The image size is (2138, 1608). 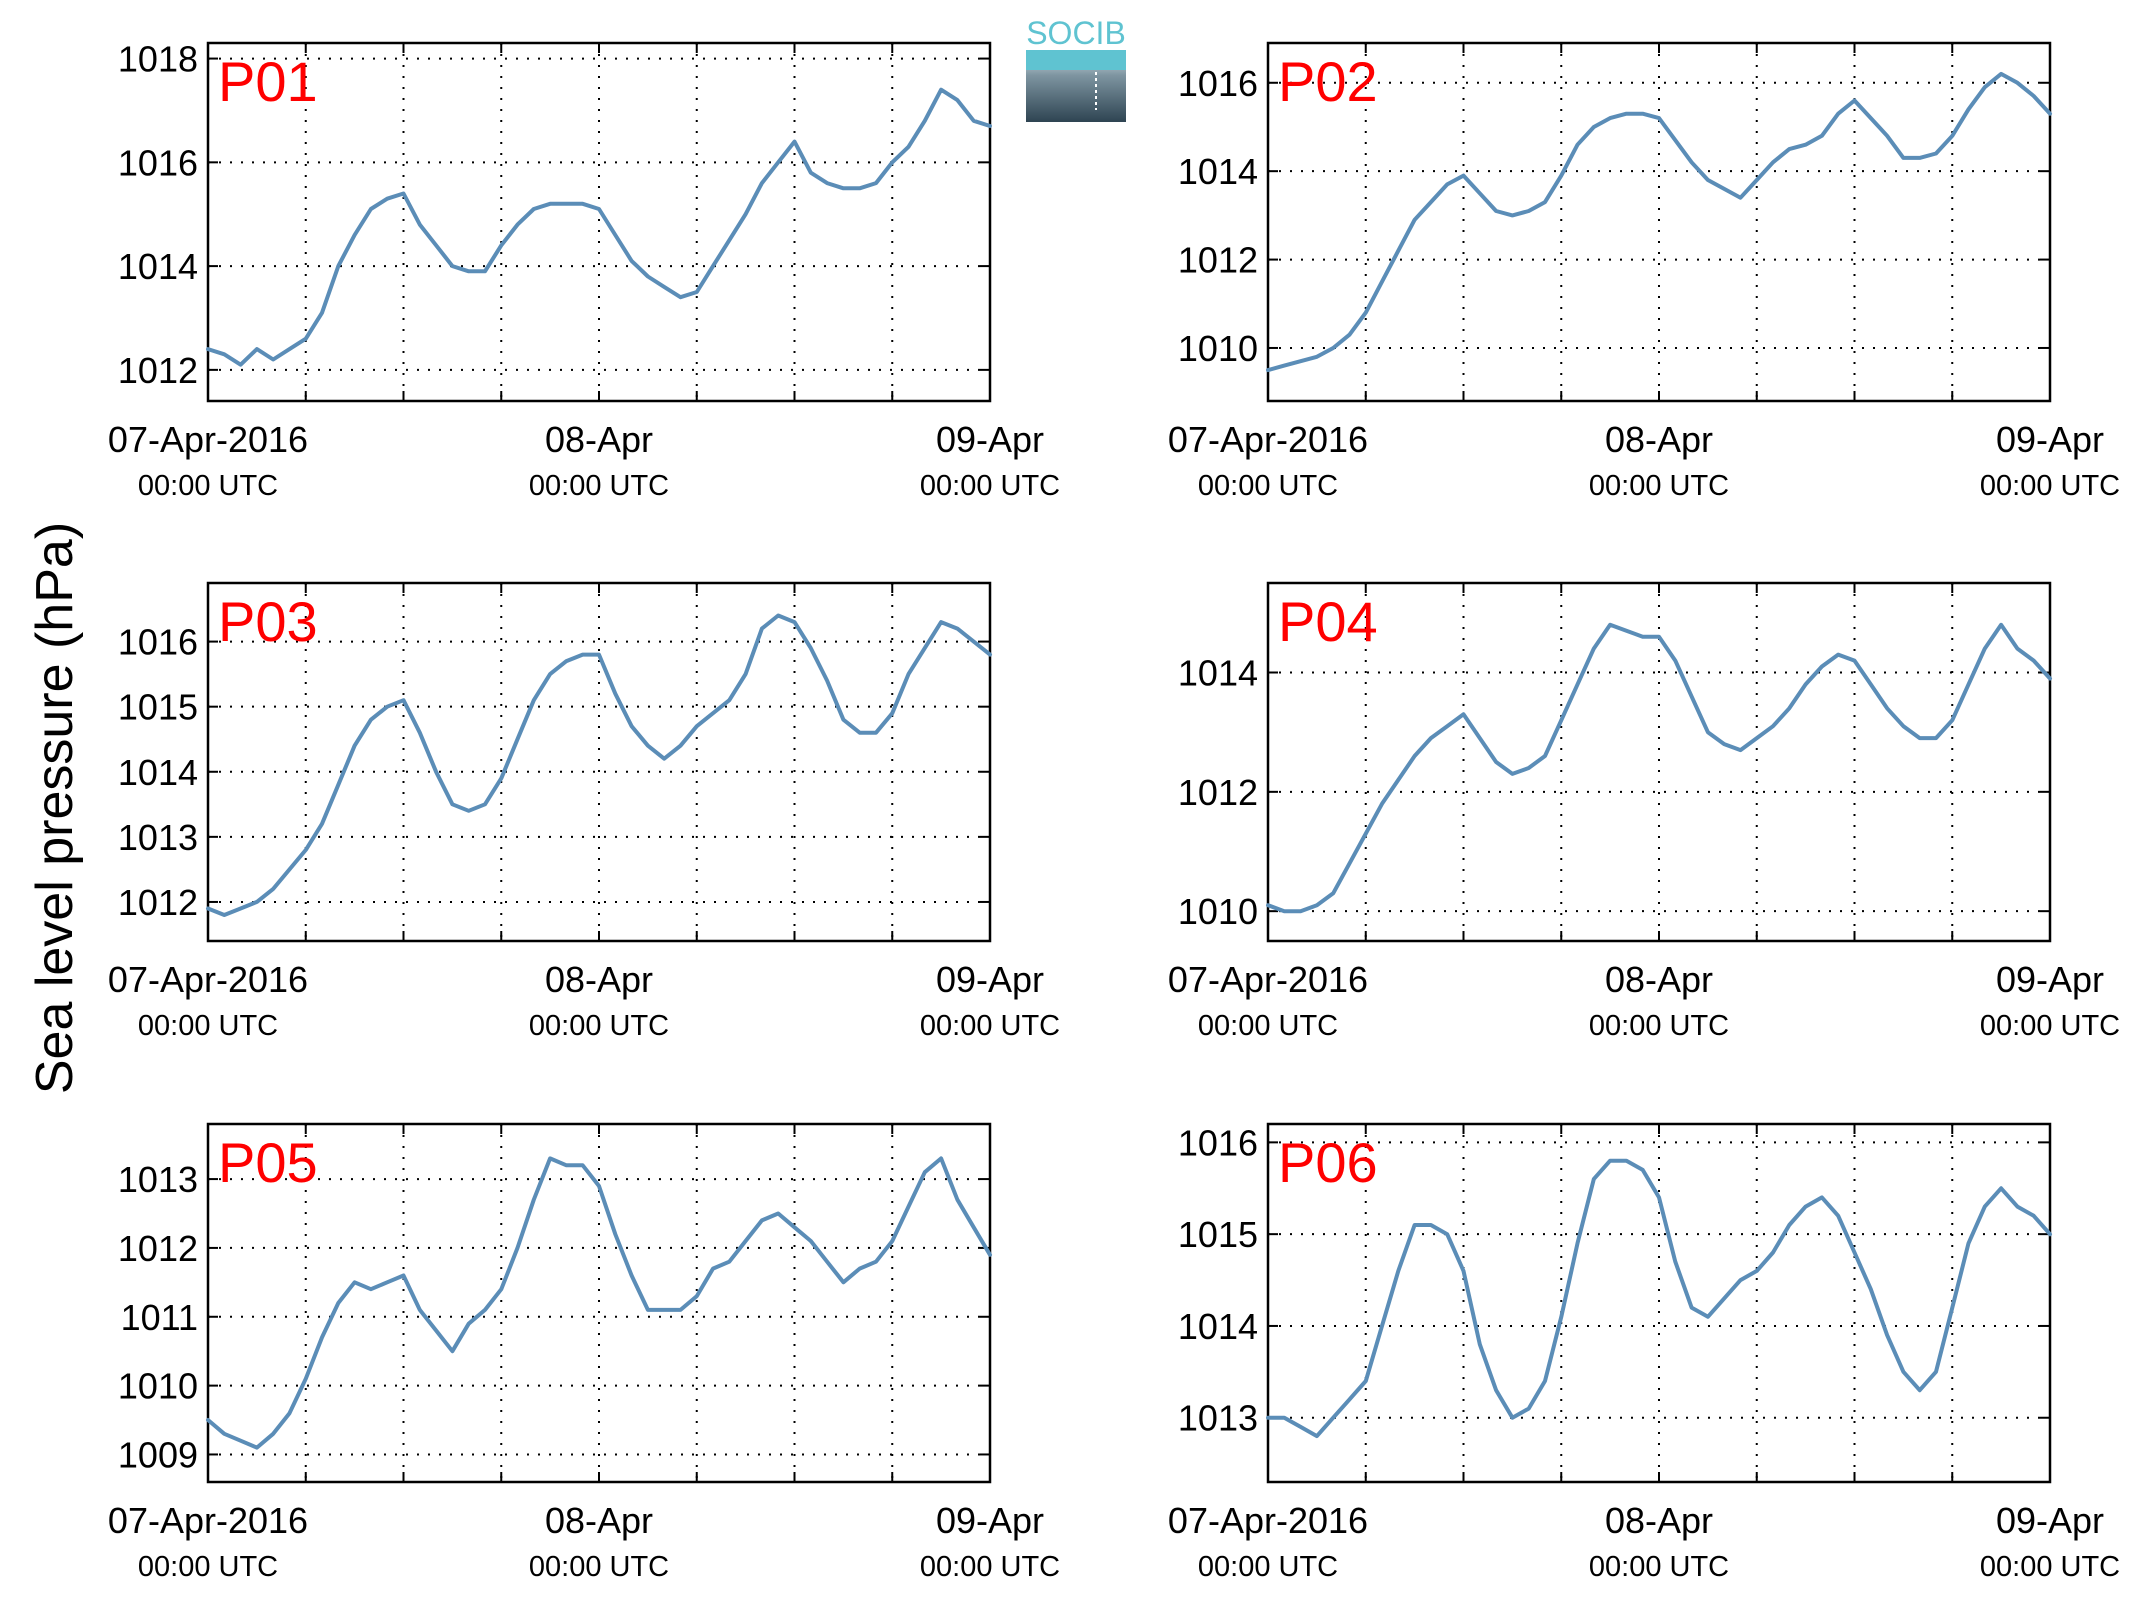 I want to click on socib-logo-wave, so click(x=1076, y=60).